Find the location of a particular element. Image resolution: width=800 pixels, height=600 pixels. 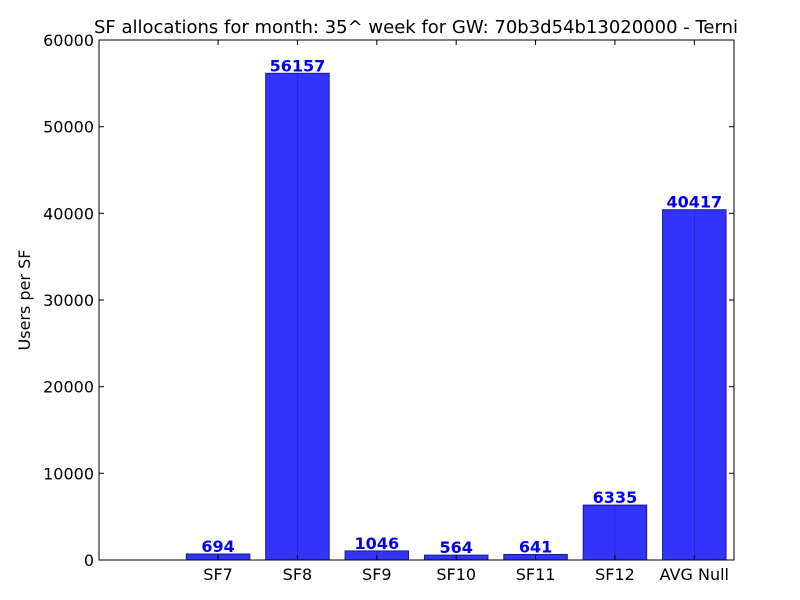

x-tick-label: SF12 is located at coordinates (615, 574).